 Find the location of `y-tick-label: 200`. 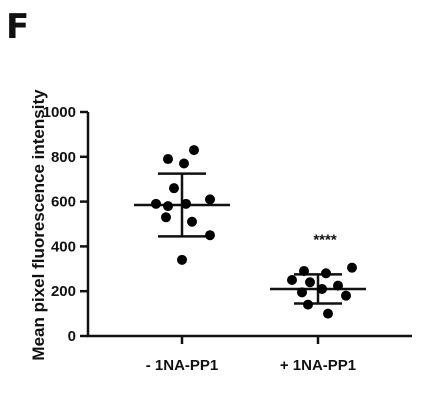

y-tick-label: 200 is located at coordinates (63, 291).